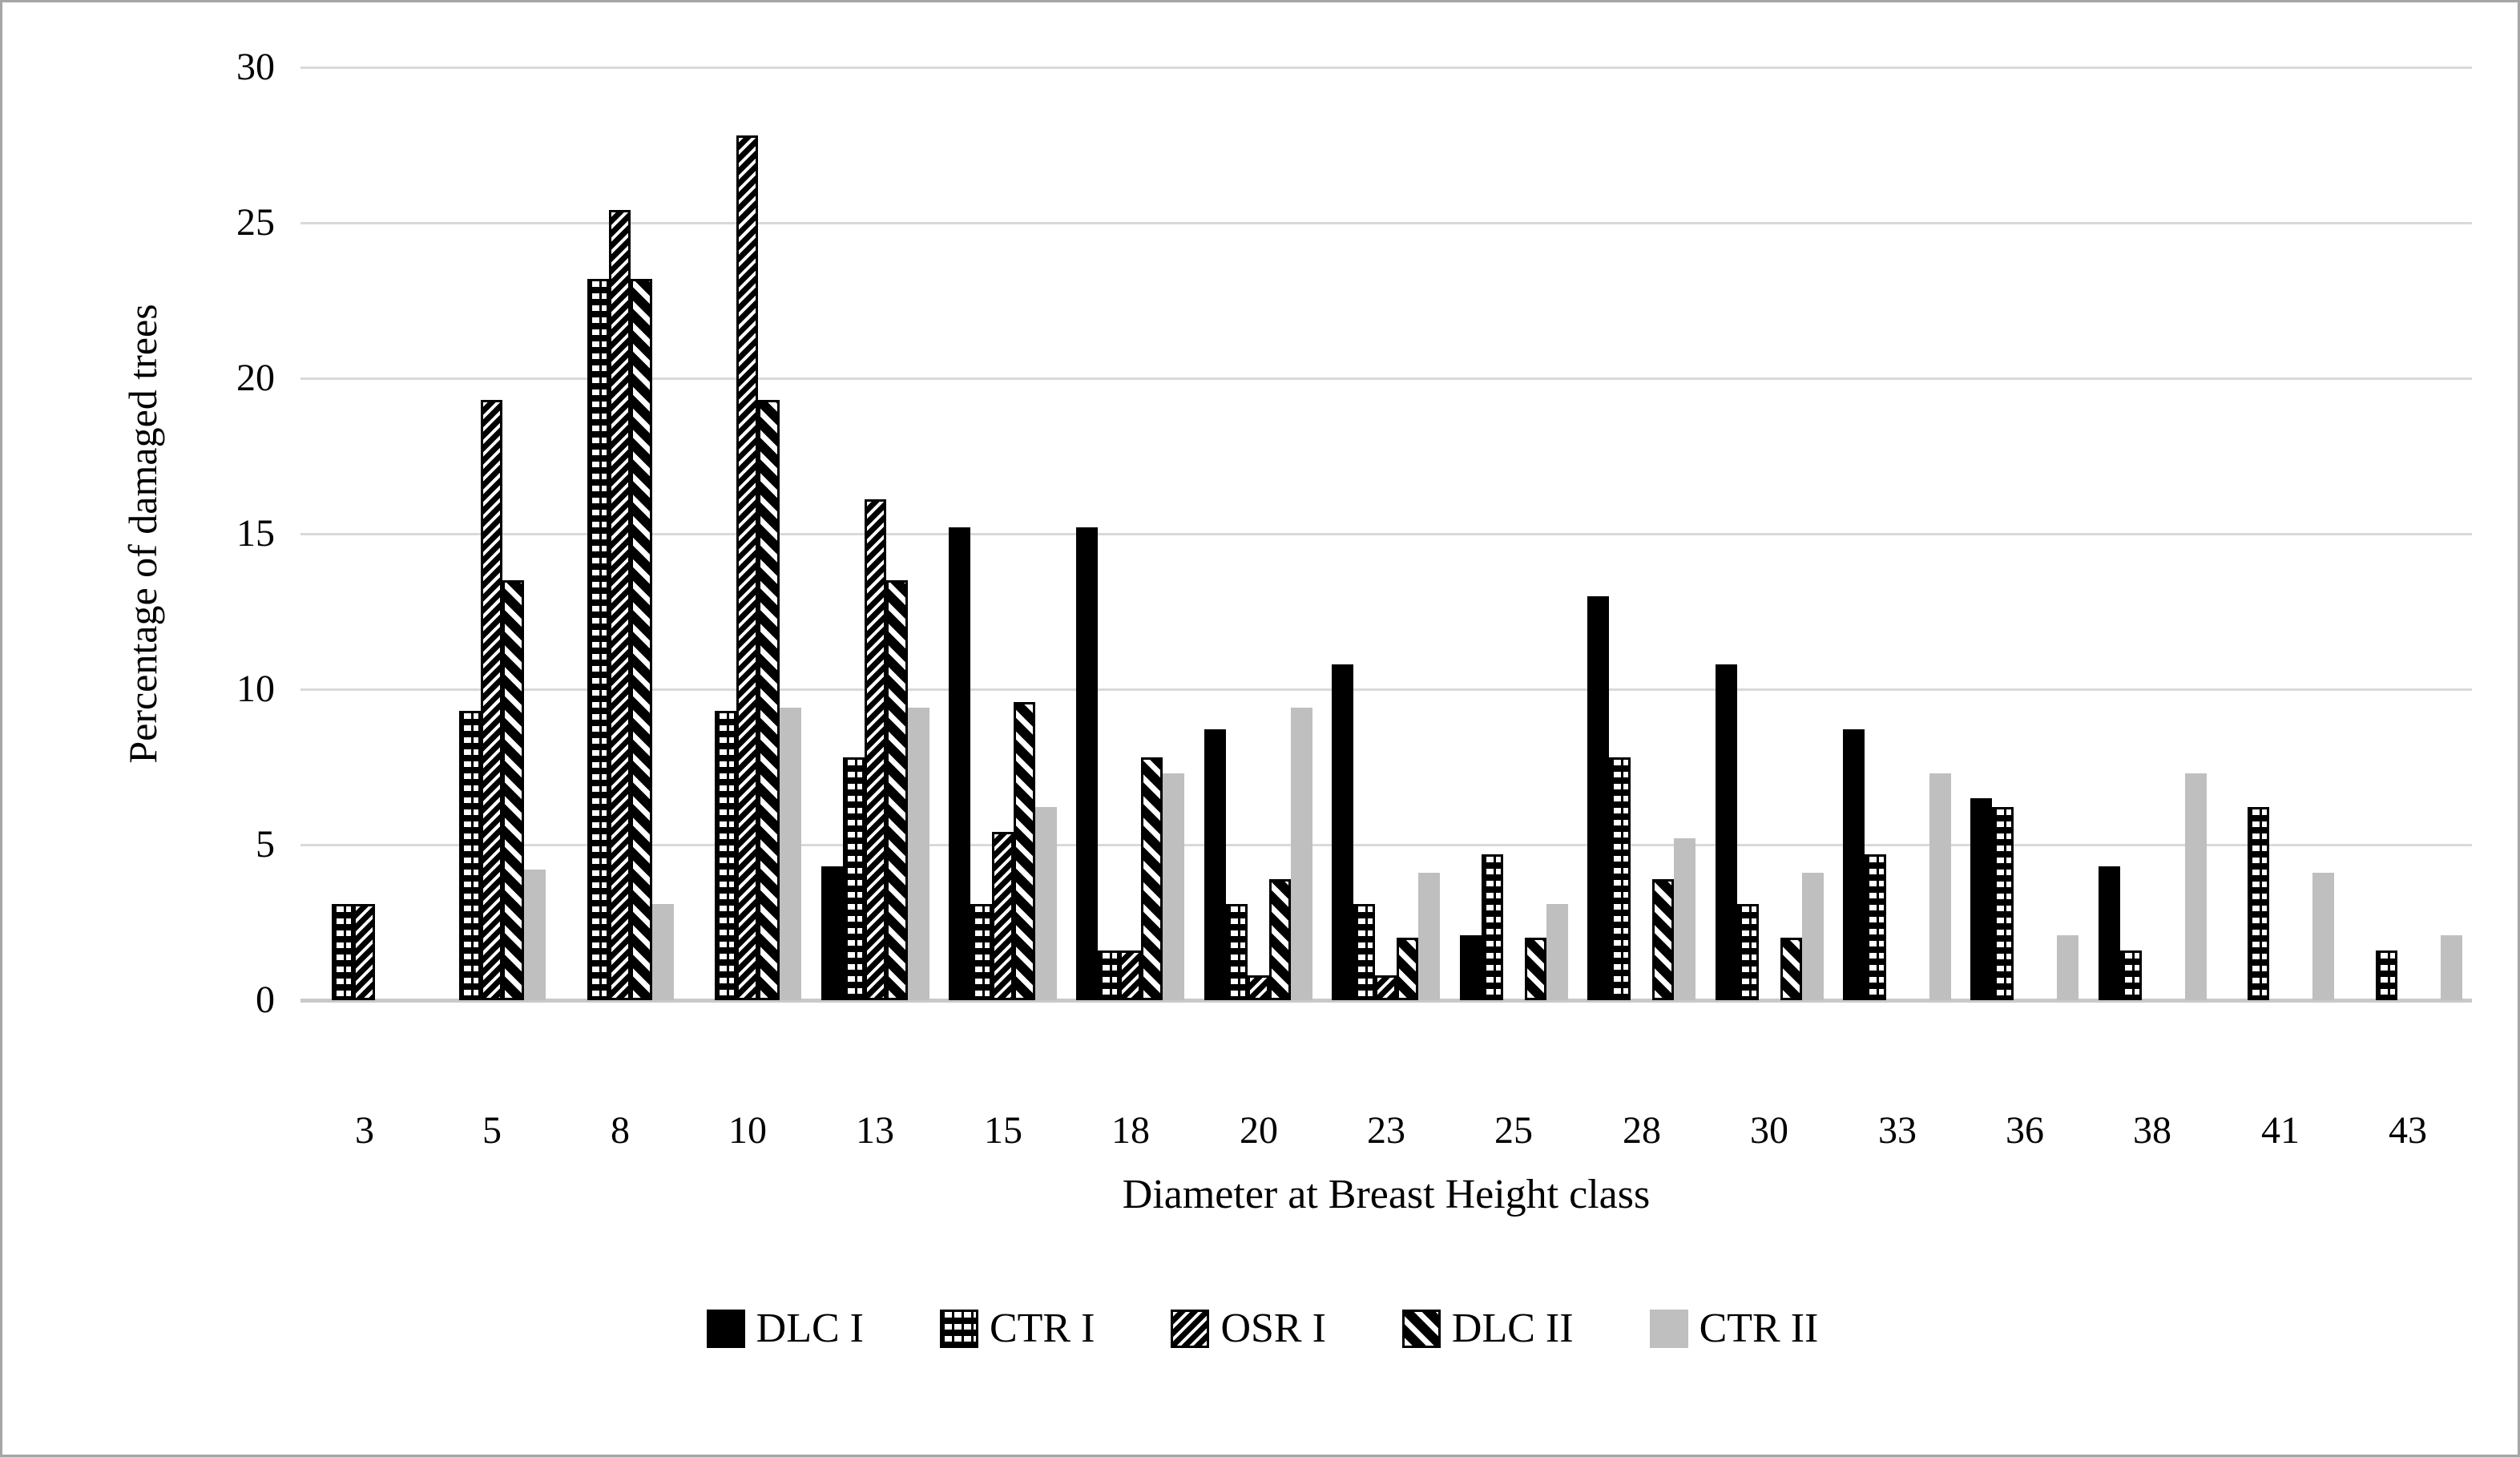 This screenshot has height=1457, width=2520. What do you see at coordinates (364, 1130) in the screenshot?
I see `x-tick-label-3: 3` at bounding box center [364, 1130].